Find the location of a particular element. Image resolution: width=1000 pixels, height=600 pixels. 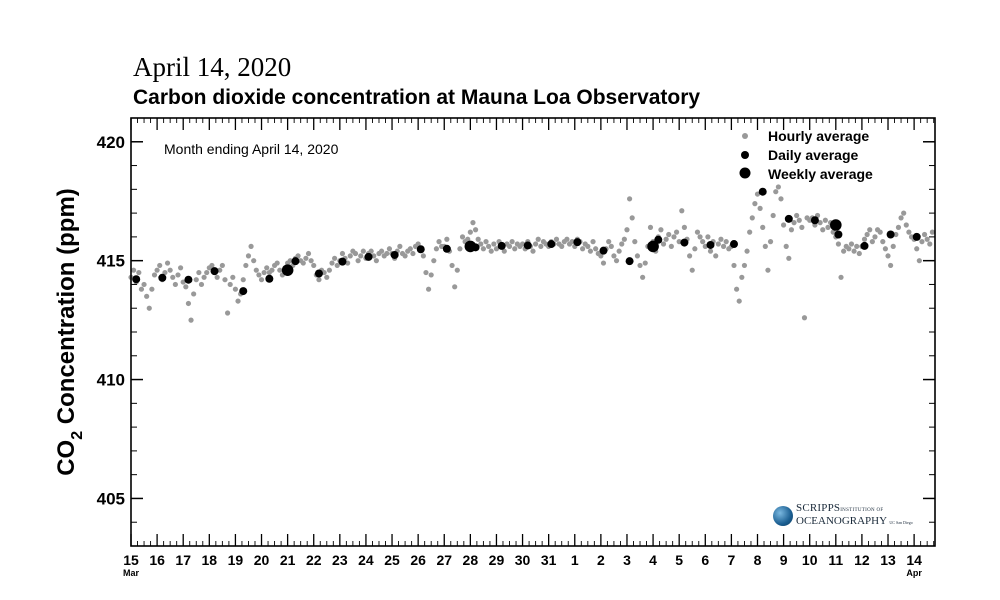

y-axis-label: CO2 Concentration (ppm) is located at coordinates (69, 332).